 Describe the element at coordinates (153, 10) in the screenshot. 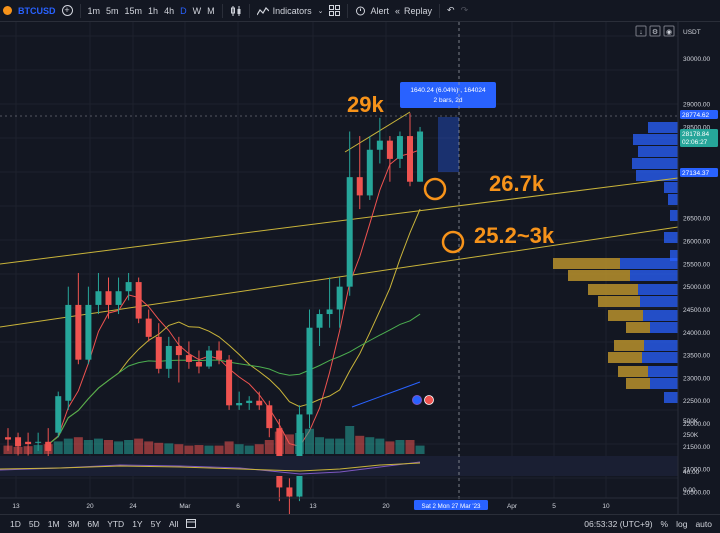

I see `interval-1h: 1h` at that location.